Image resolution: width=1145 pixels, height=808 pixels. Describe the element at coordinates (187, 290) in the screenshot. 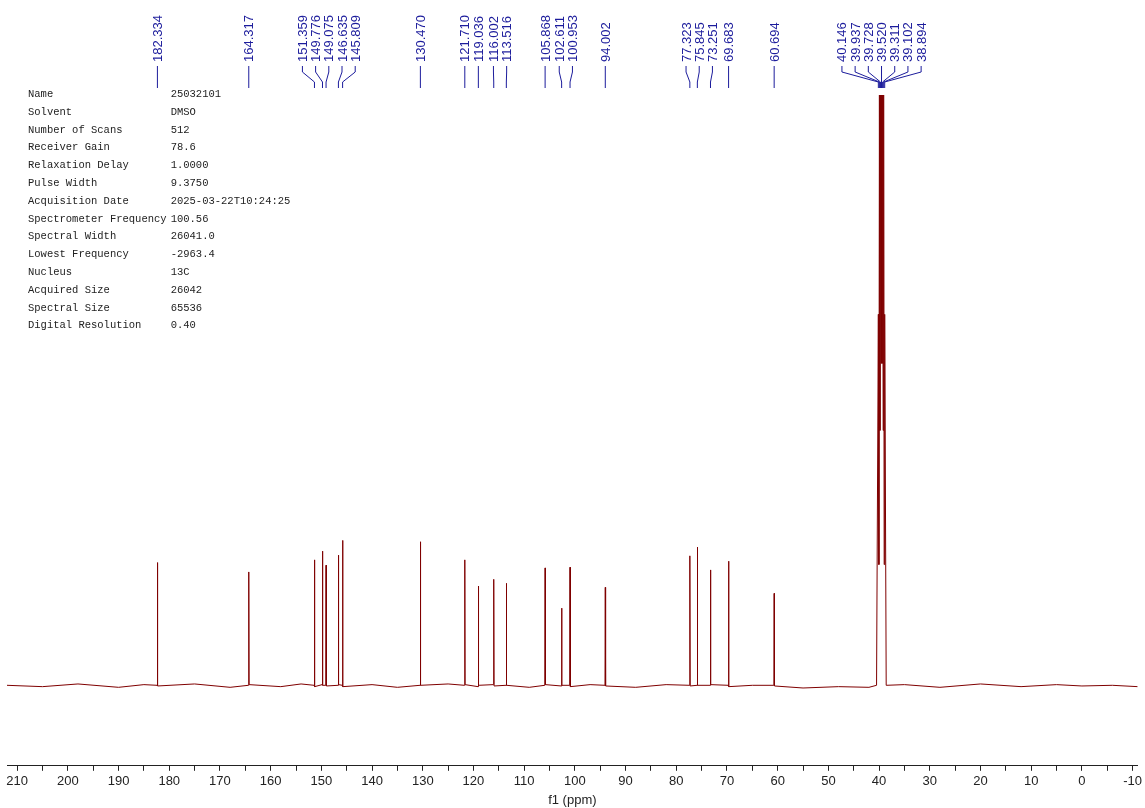

I see `annotation: 26042` at that location.